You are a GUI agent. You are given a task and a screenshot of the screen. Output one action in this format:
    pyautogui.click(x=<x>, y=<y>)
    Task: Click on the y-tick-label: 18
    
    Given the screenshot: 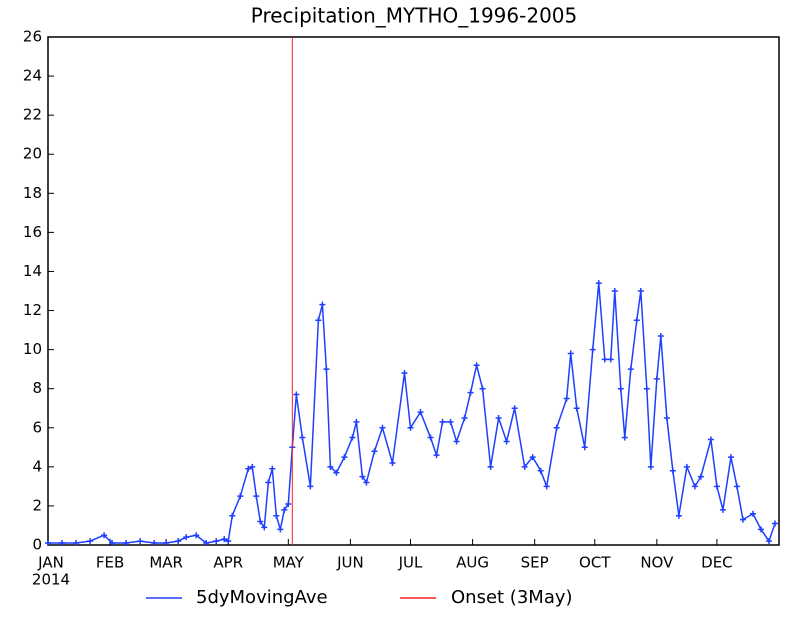 What is the action you would take?
    pyautogui.click(x=32, y=193)
    